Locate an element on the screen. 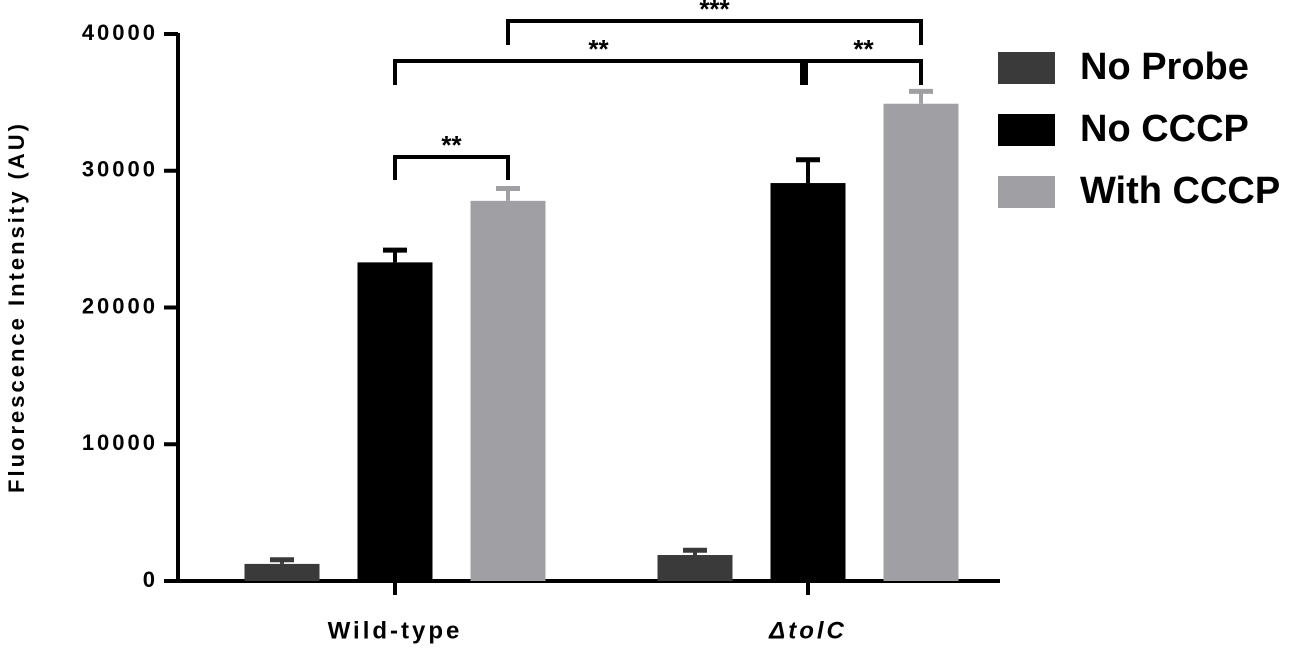 The image size is (1300, 649). y-tick-label: 10000 is located at coordinates (120, 442).